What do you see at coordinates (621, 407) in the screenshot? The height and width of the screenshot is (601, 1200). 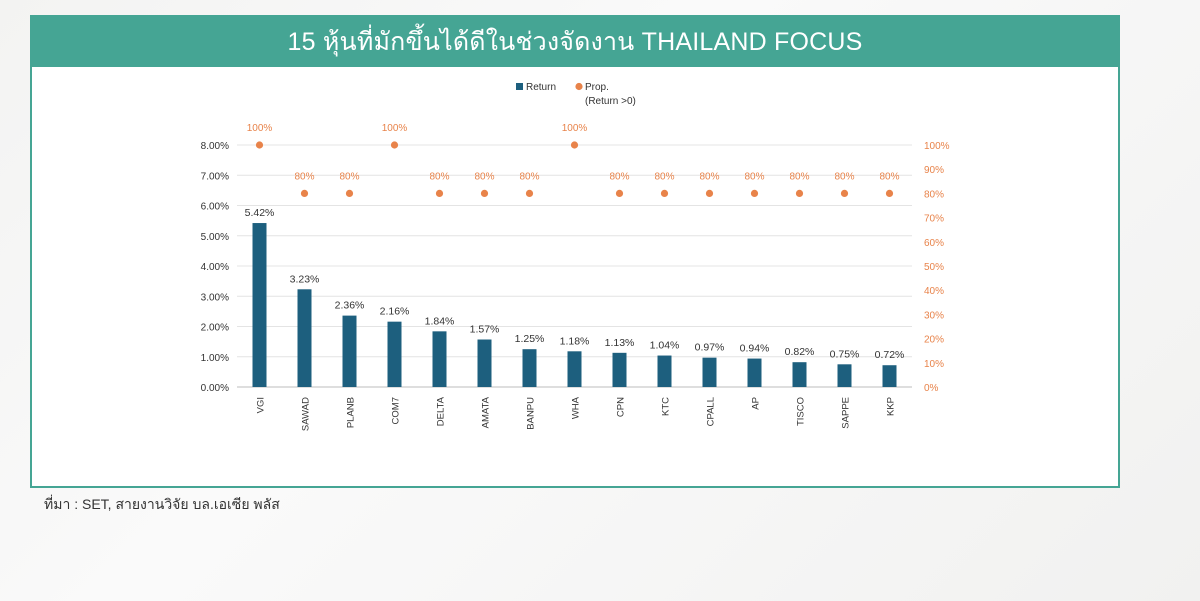 I see `category-label: CPN` at bounding box center [621, 407].